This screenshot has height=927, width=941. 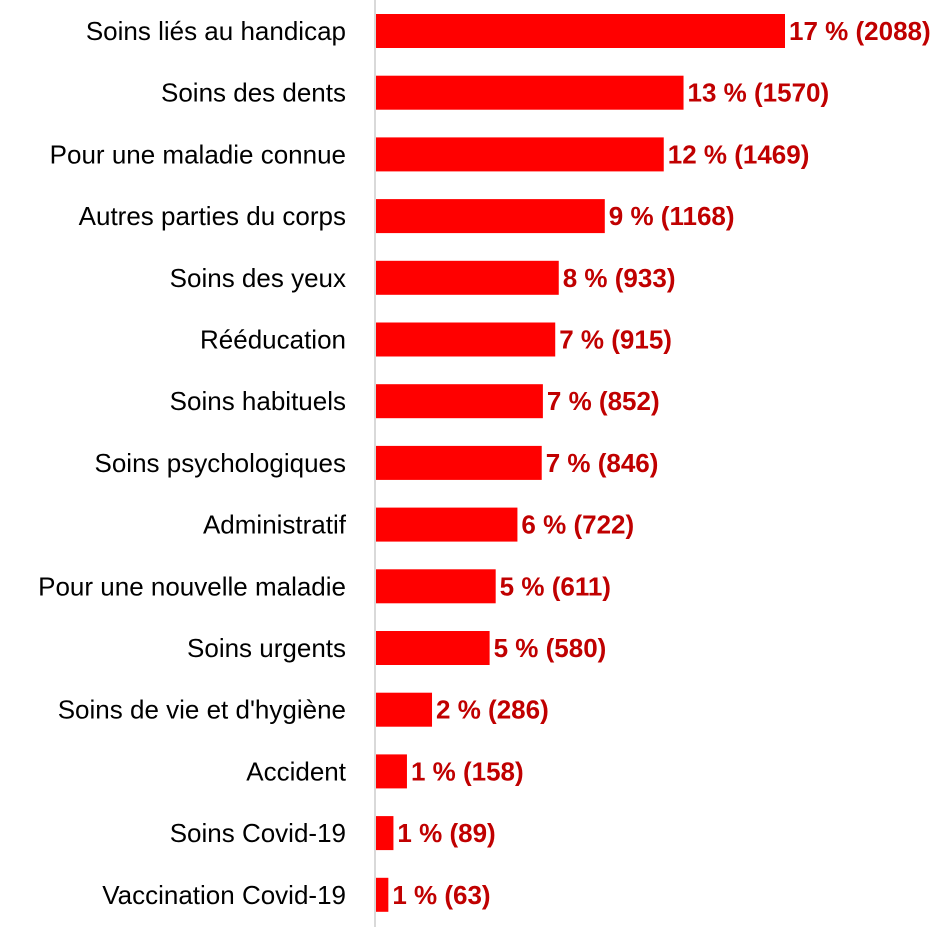 I want to click on data-label: 5 % (611), so click(x=555, y=586).